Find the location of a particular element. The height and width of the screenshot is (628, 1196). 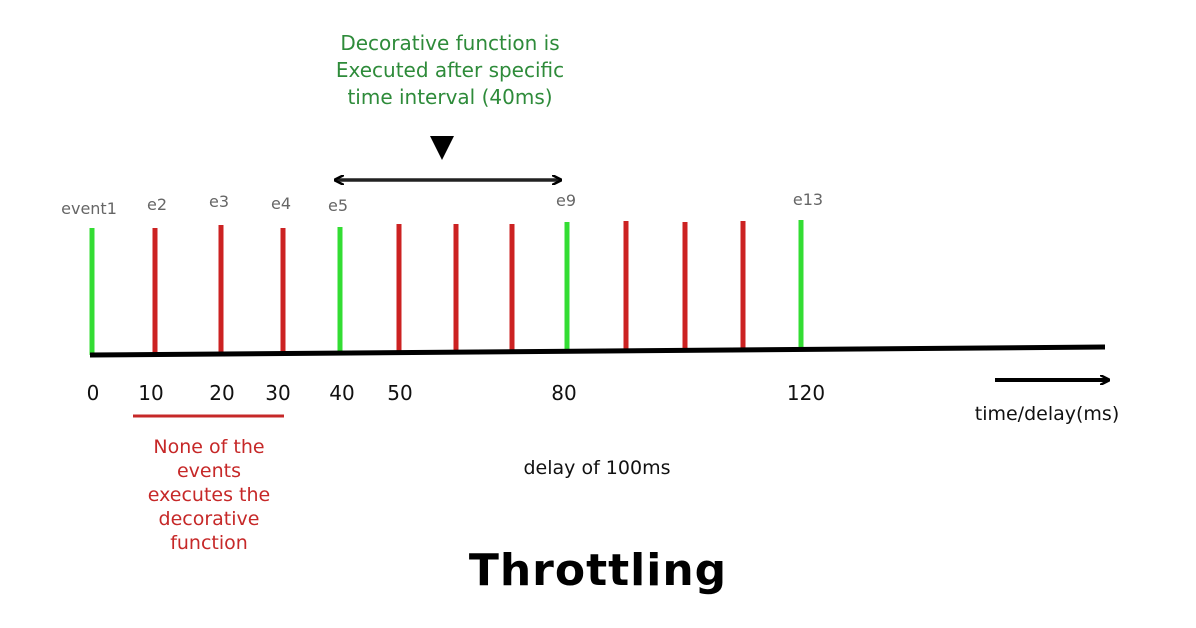

axis-label: time/delay(ms) is located at coordinates (1047, 414).